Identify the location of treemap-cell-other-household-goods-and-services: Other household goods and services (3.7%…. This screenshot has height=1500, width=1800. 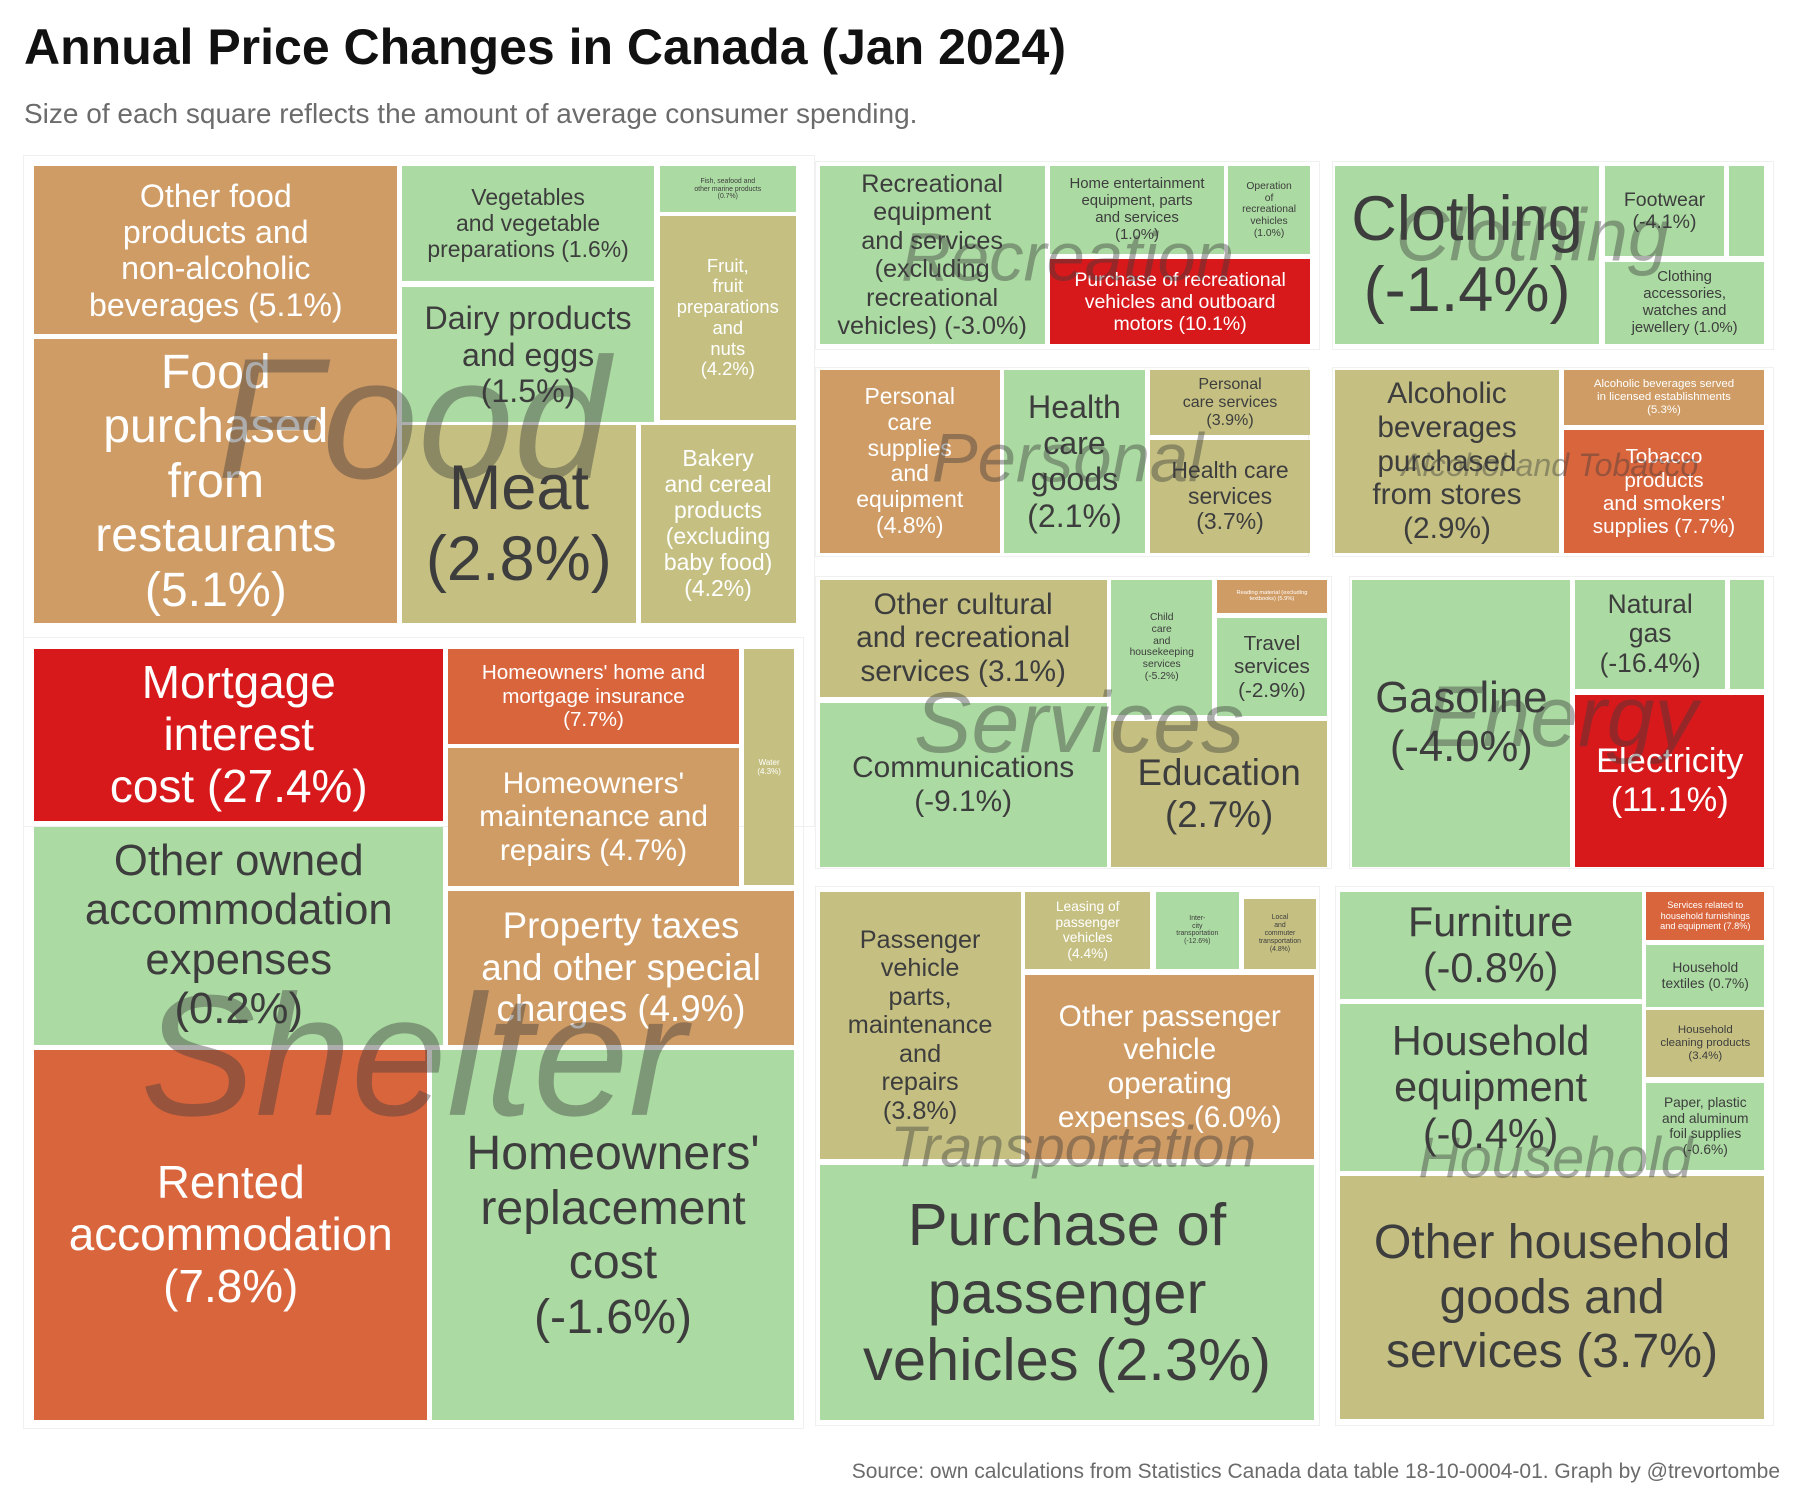
(1552, 1297).